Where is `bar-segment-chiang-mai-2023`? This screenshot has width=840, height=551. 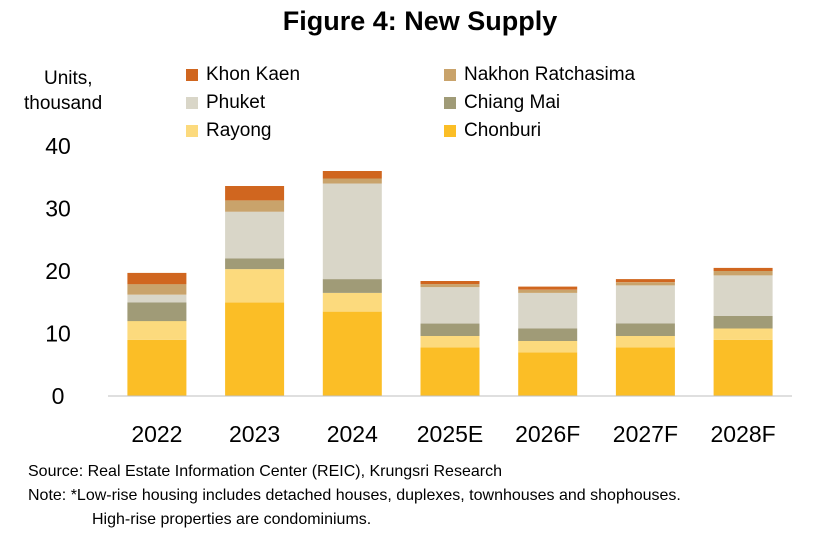
bar-segment-chiang-mai-2023 is located at coordinates (255, 264).